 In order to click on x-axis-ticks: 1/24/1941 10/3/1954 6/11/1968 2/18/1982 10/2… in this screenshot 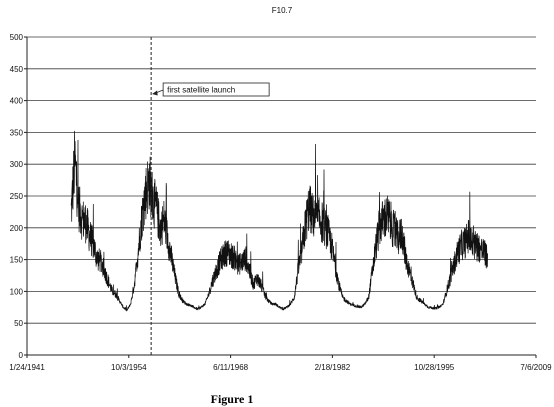, I will do `click(280, 363)`.